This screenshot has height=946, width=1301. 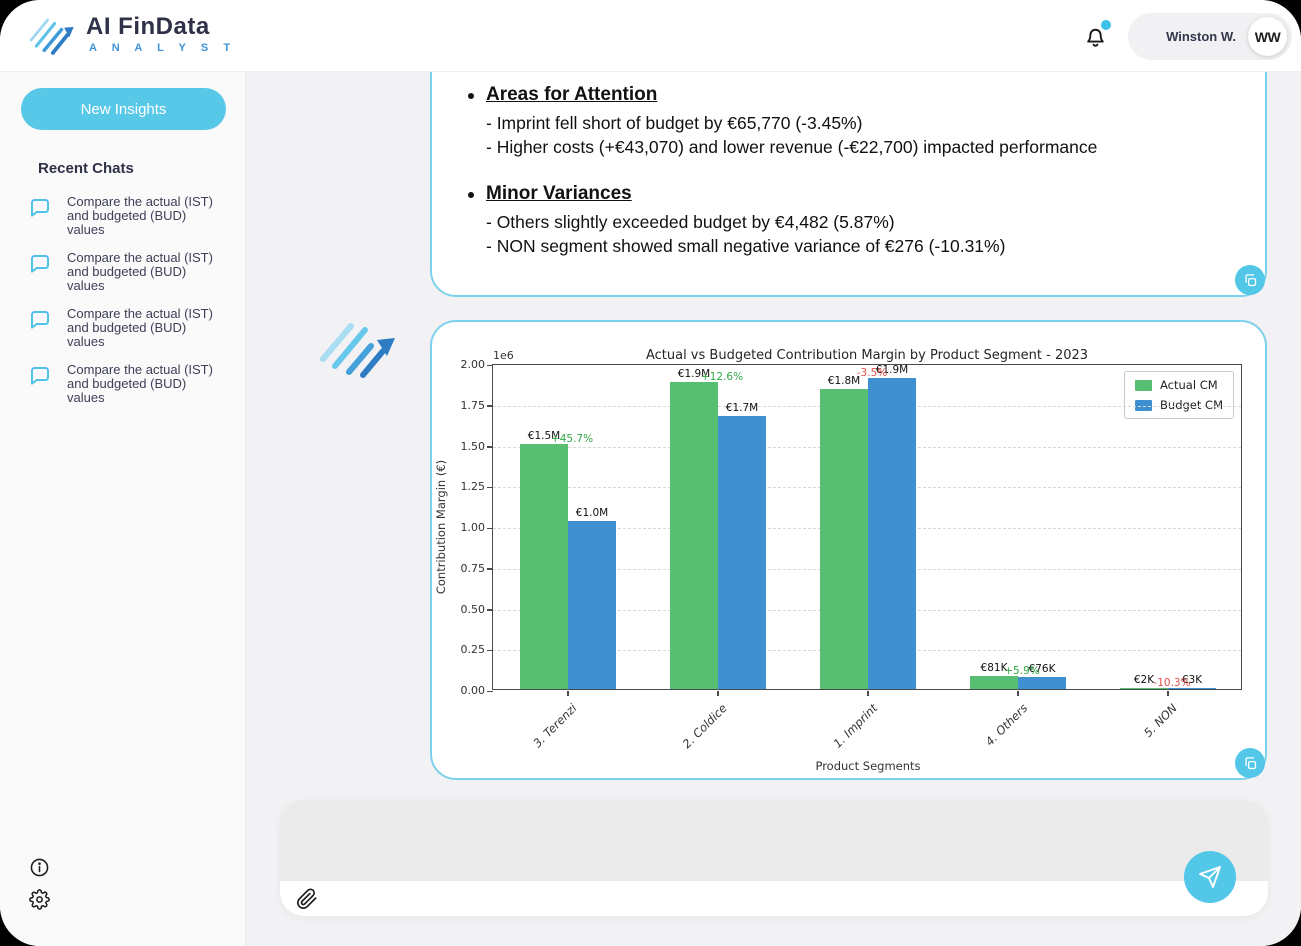 What do you see at coordinates (131, 33) in the screenshot?
I see `brand-logo: AI FinData A N A L Y S T` at bounding box center [131, 33].